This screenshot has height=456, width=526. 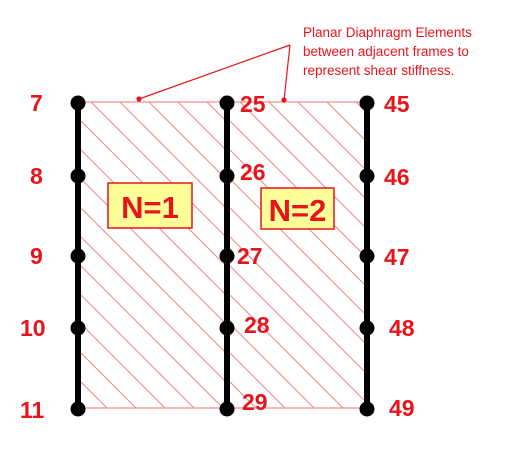 I want to click on diaphragm-n2-label: N=2, so click(x=298, y=210).